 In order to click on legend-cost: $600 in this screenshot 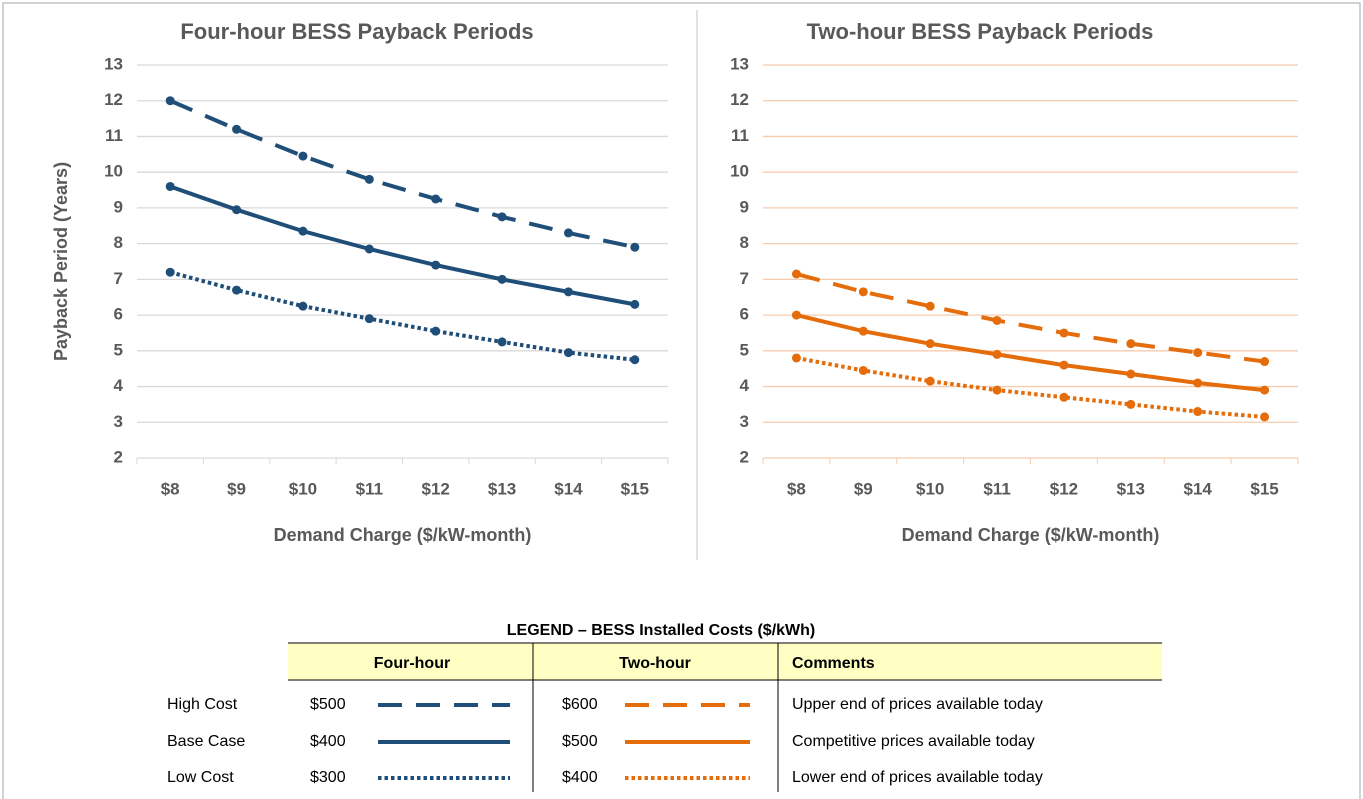, I will do `click(580, 704)`.